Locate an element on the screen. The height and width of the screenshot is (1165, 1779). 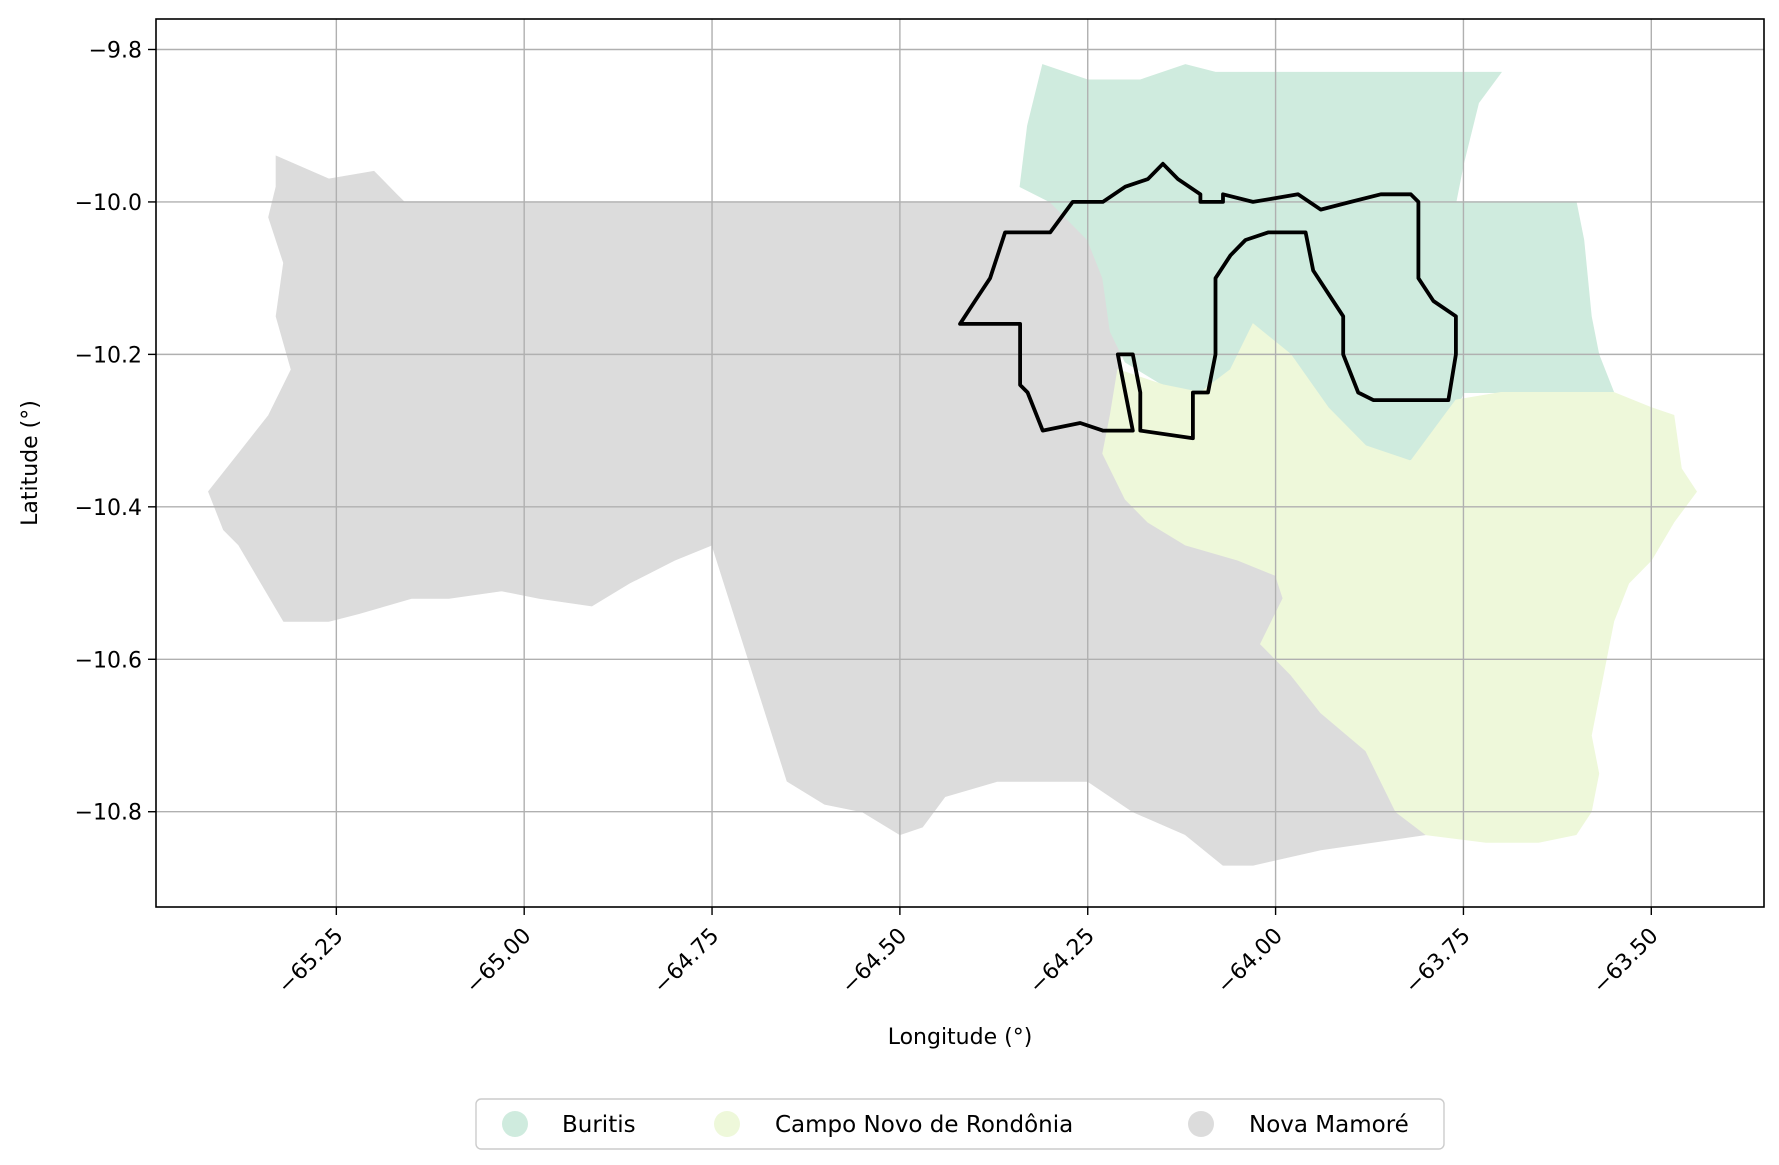
y-axis-ticks: −9.8 −10.0 −10.2 −10.4 −10.6 −10.8 is located at coordinates (115, 432).